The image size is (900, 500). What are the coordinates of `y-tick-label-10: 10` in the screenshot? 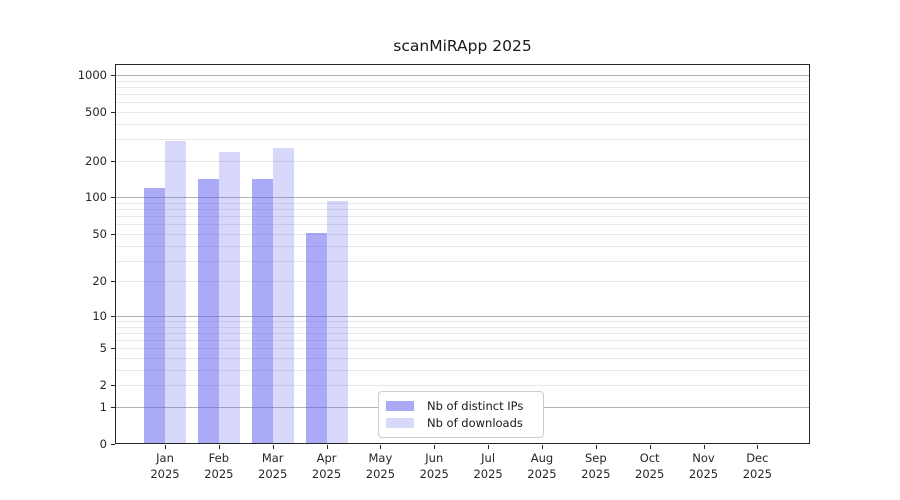 It's located at (99, 315).